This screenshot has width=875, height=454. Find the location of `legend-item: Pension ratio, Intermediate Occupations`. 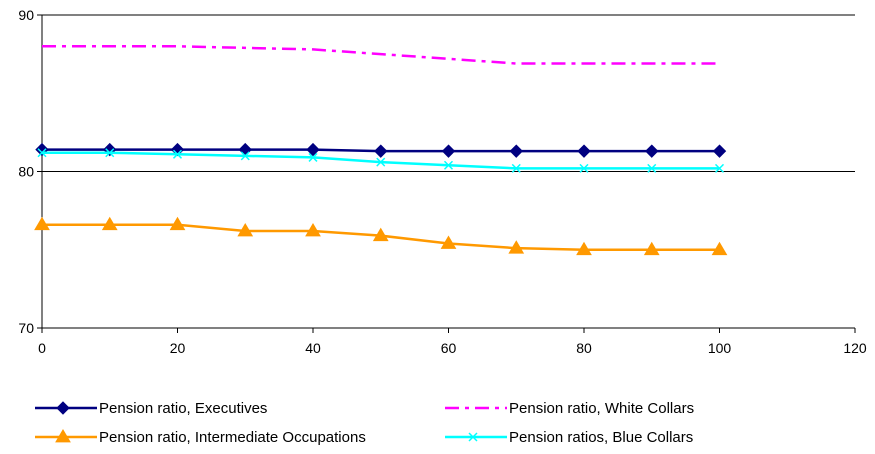

legend-item: Pension ratio, Intermediate Occupations is located at coordinates (200, 437).